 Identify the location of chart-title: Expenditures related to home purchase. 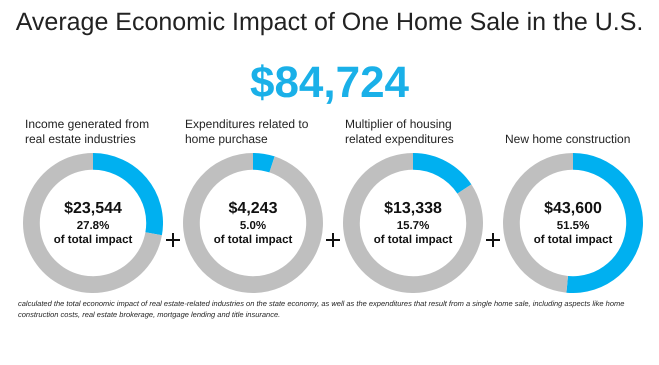
(246, 131).